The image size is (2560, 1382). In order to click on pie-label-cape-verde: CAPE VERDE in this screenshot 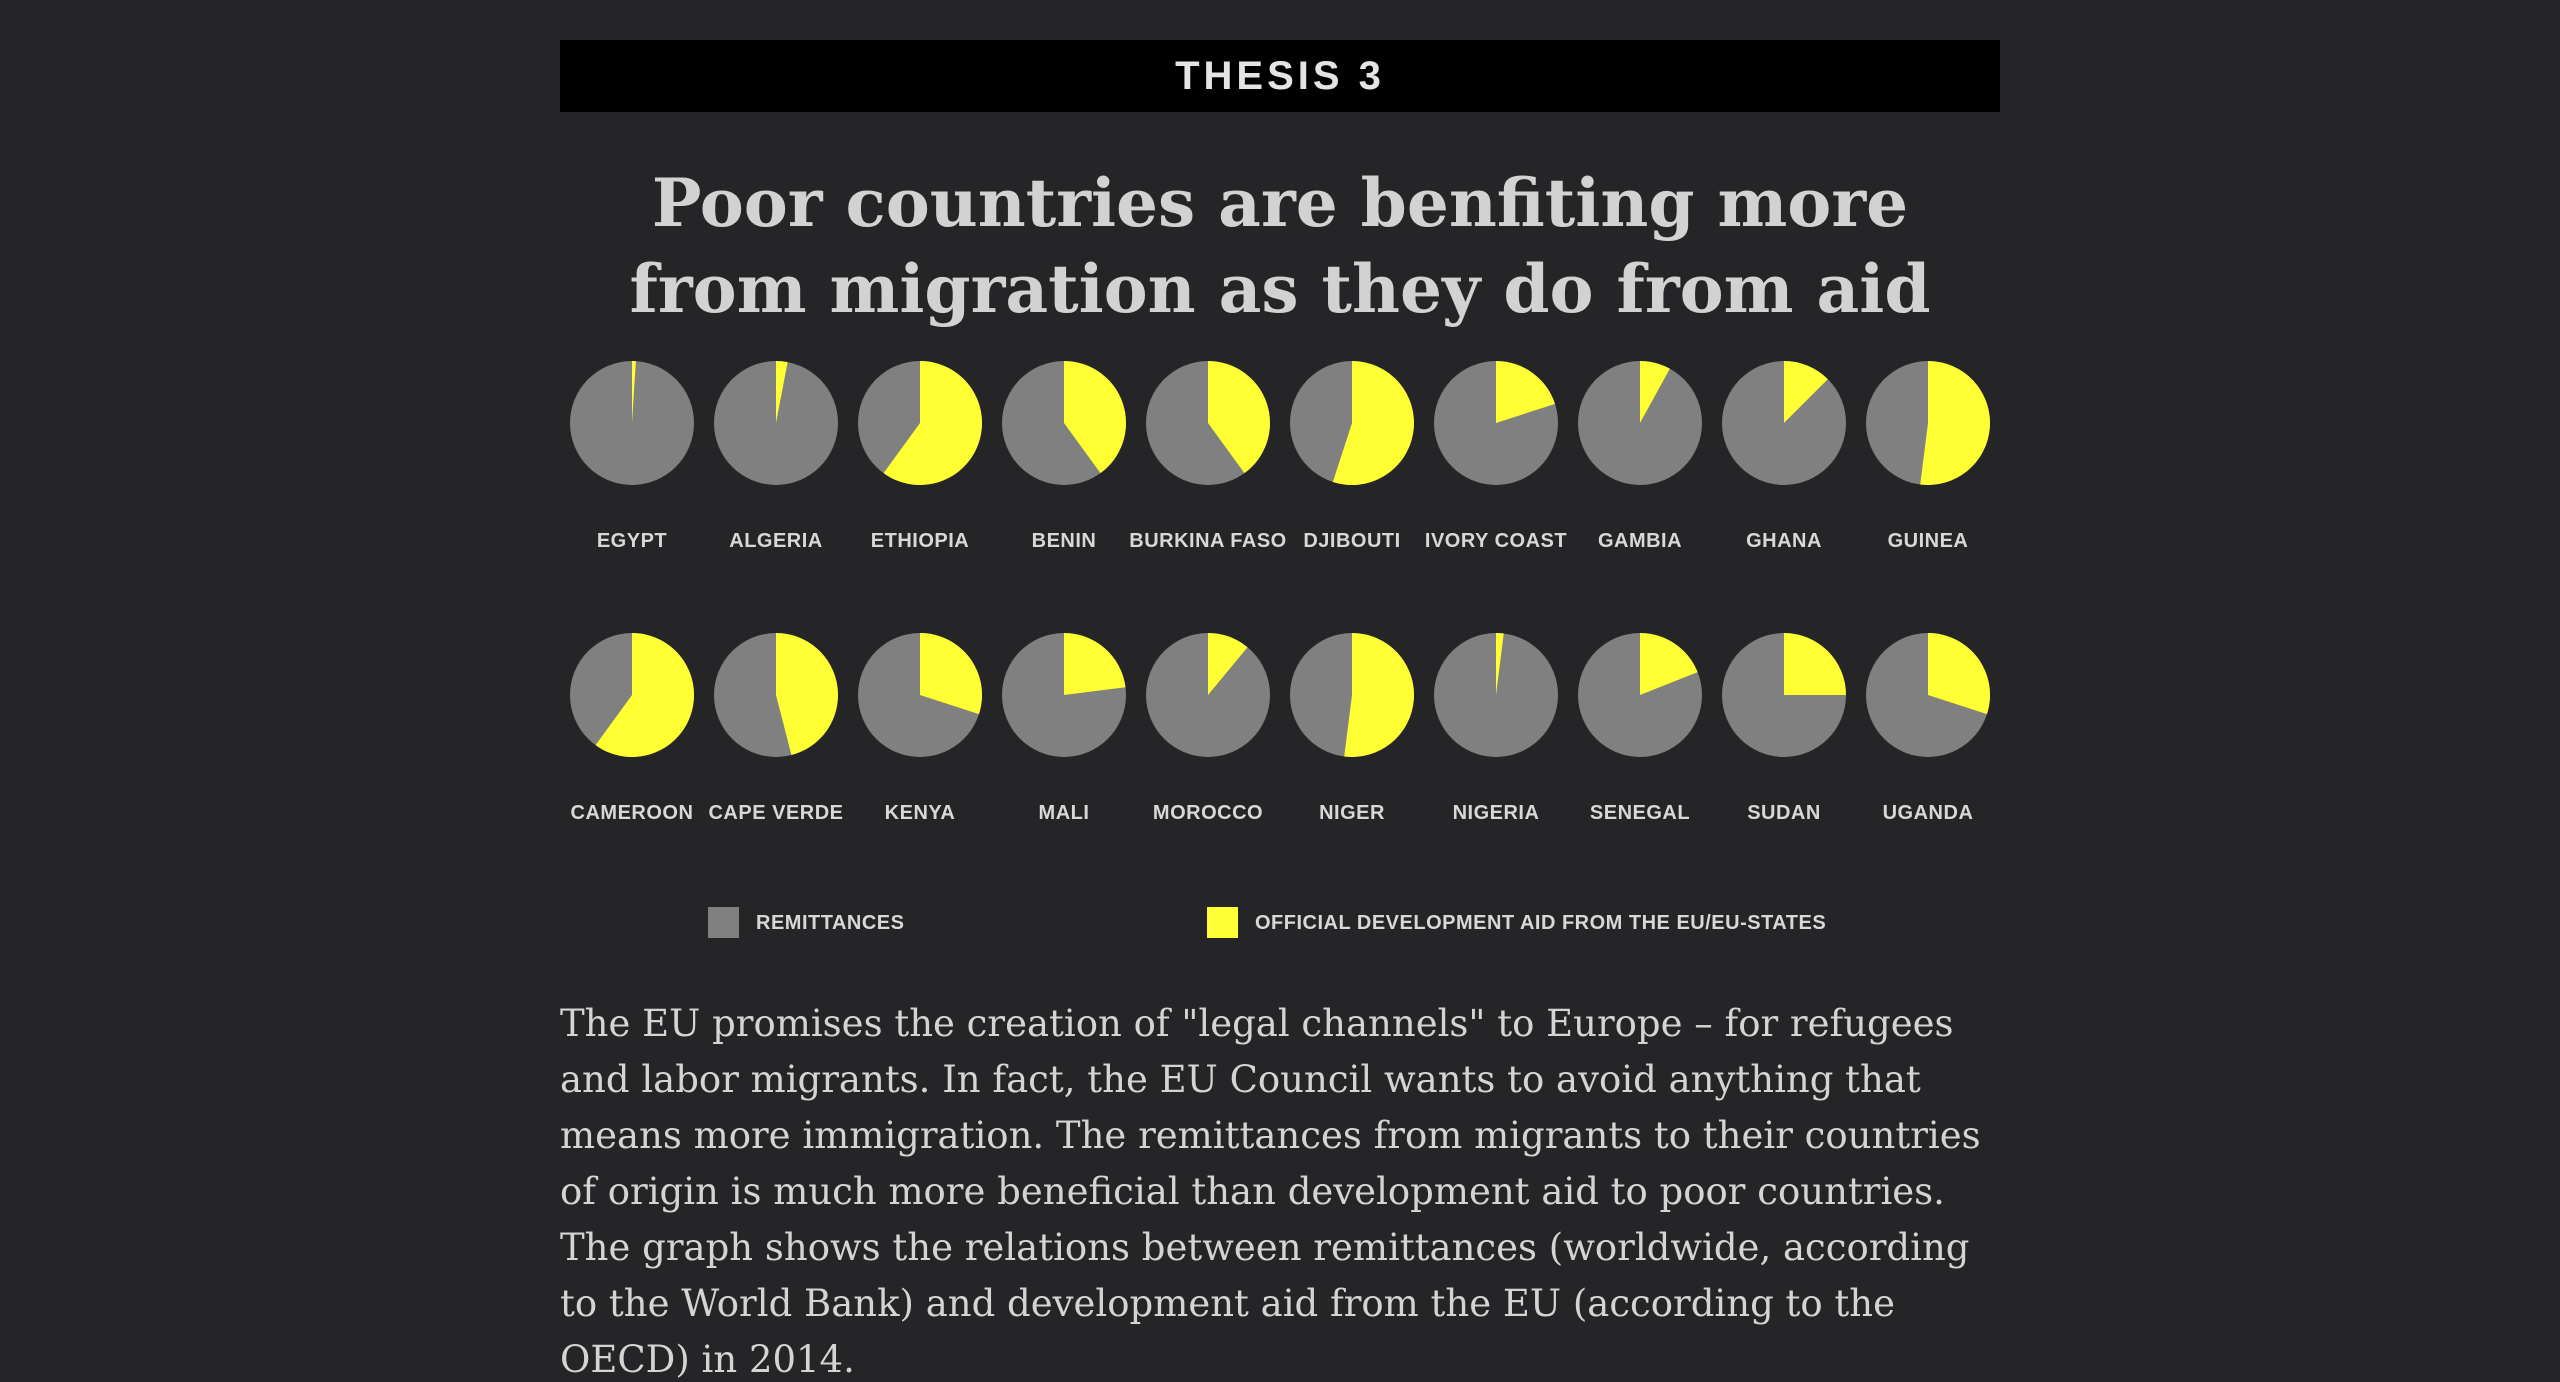, I will do `click(775, 813)`.